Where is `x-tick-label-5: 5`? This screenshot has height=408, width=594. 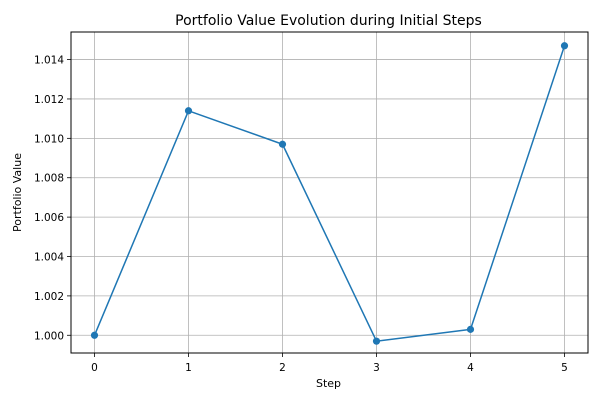
x-tick-label-5: 5 is located at coordinates (564, 368).